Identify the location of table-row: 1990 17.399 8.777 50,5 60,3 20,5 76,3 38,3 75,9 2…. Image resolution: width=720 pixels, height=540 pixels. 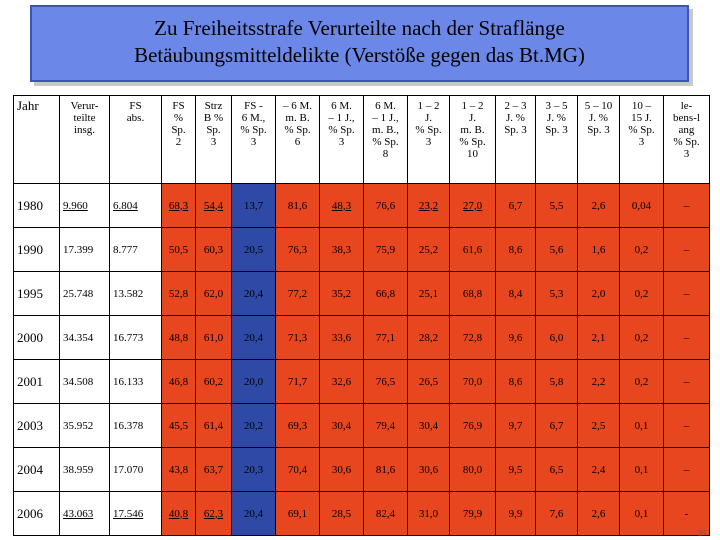
(361, 249).